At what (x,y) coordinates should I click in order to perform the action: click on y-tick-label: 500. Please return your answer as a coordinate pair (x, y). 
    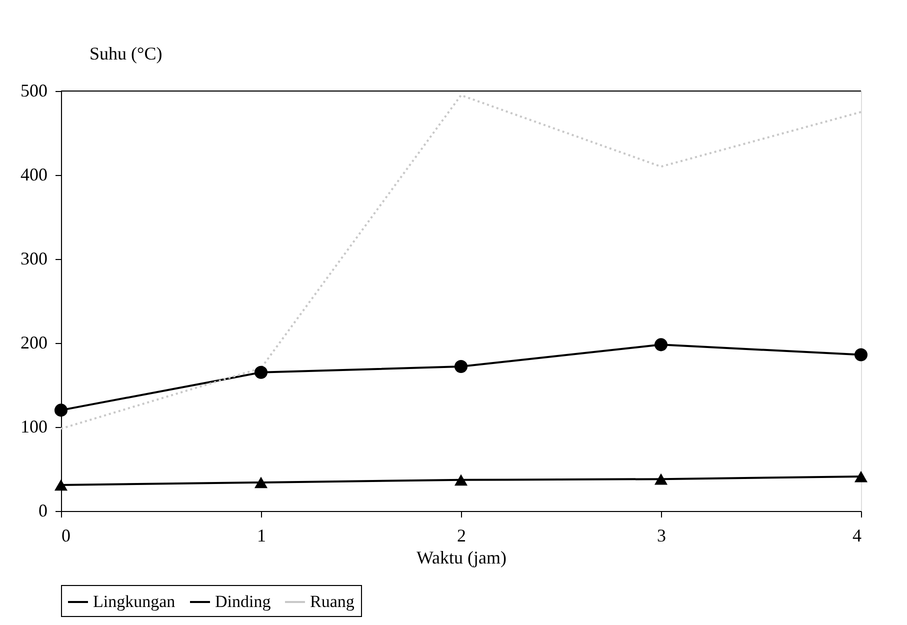
    Looking at the image, I should click on (34, 90).